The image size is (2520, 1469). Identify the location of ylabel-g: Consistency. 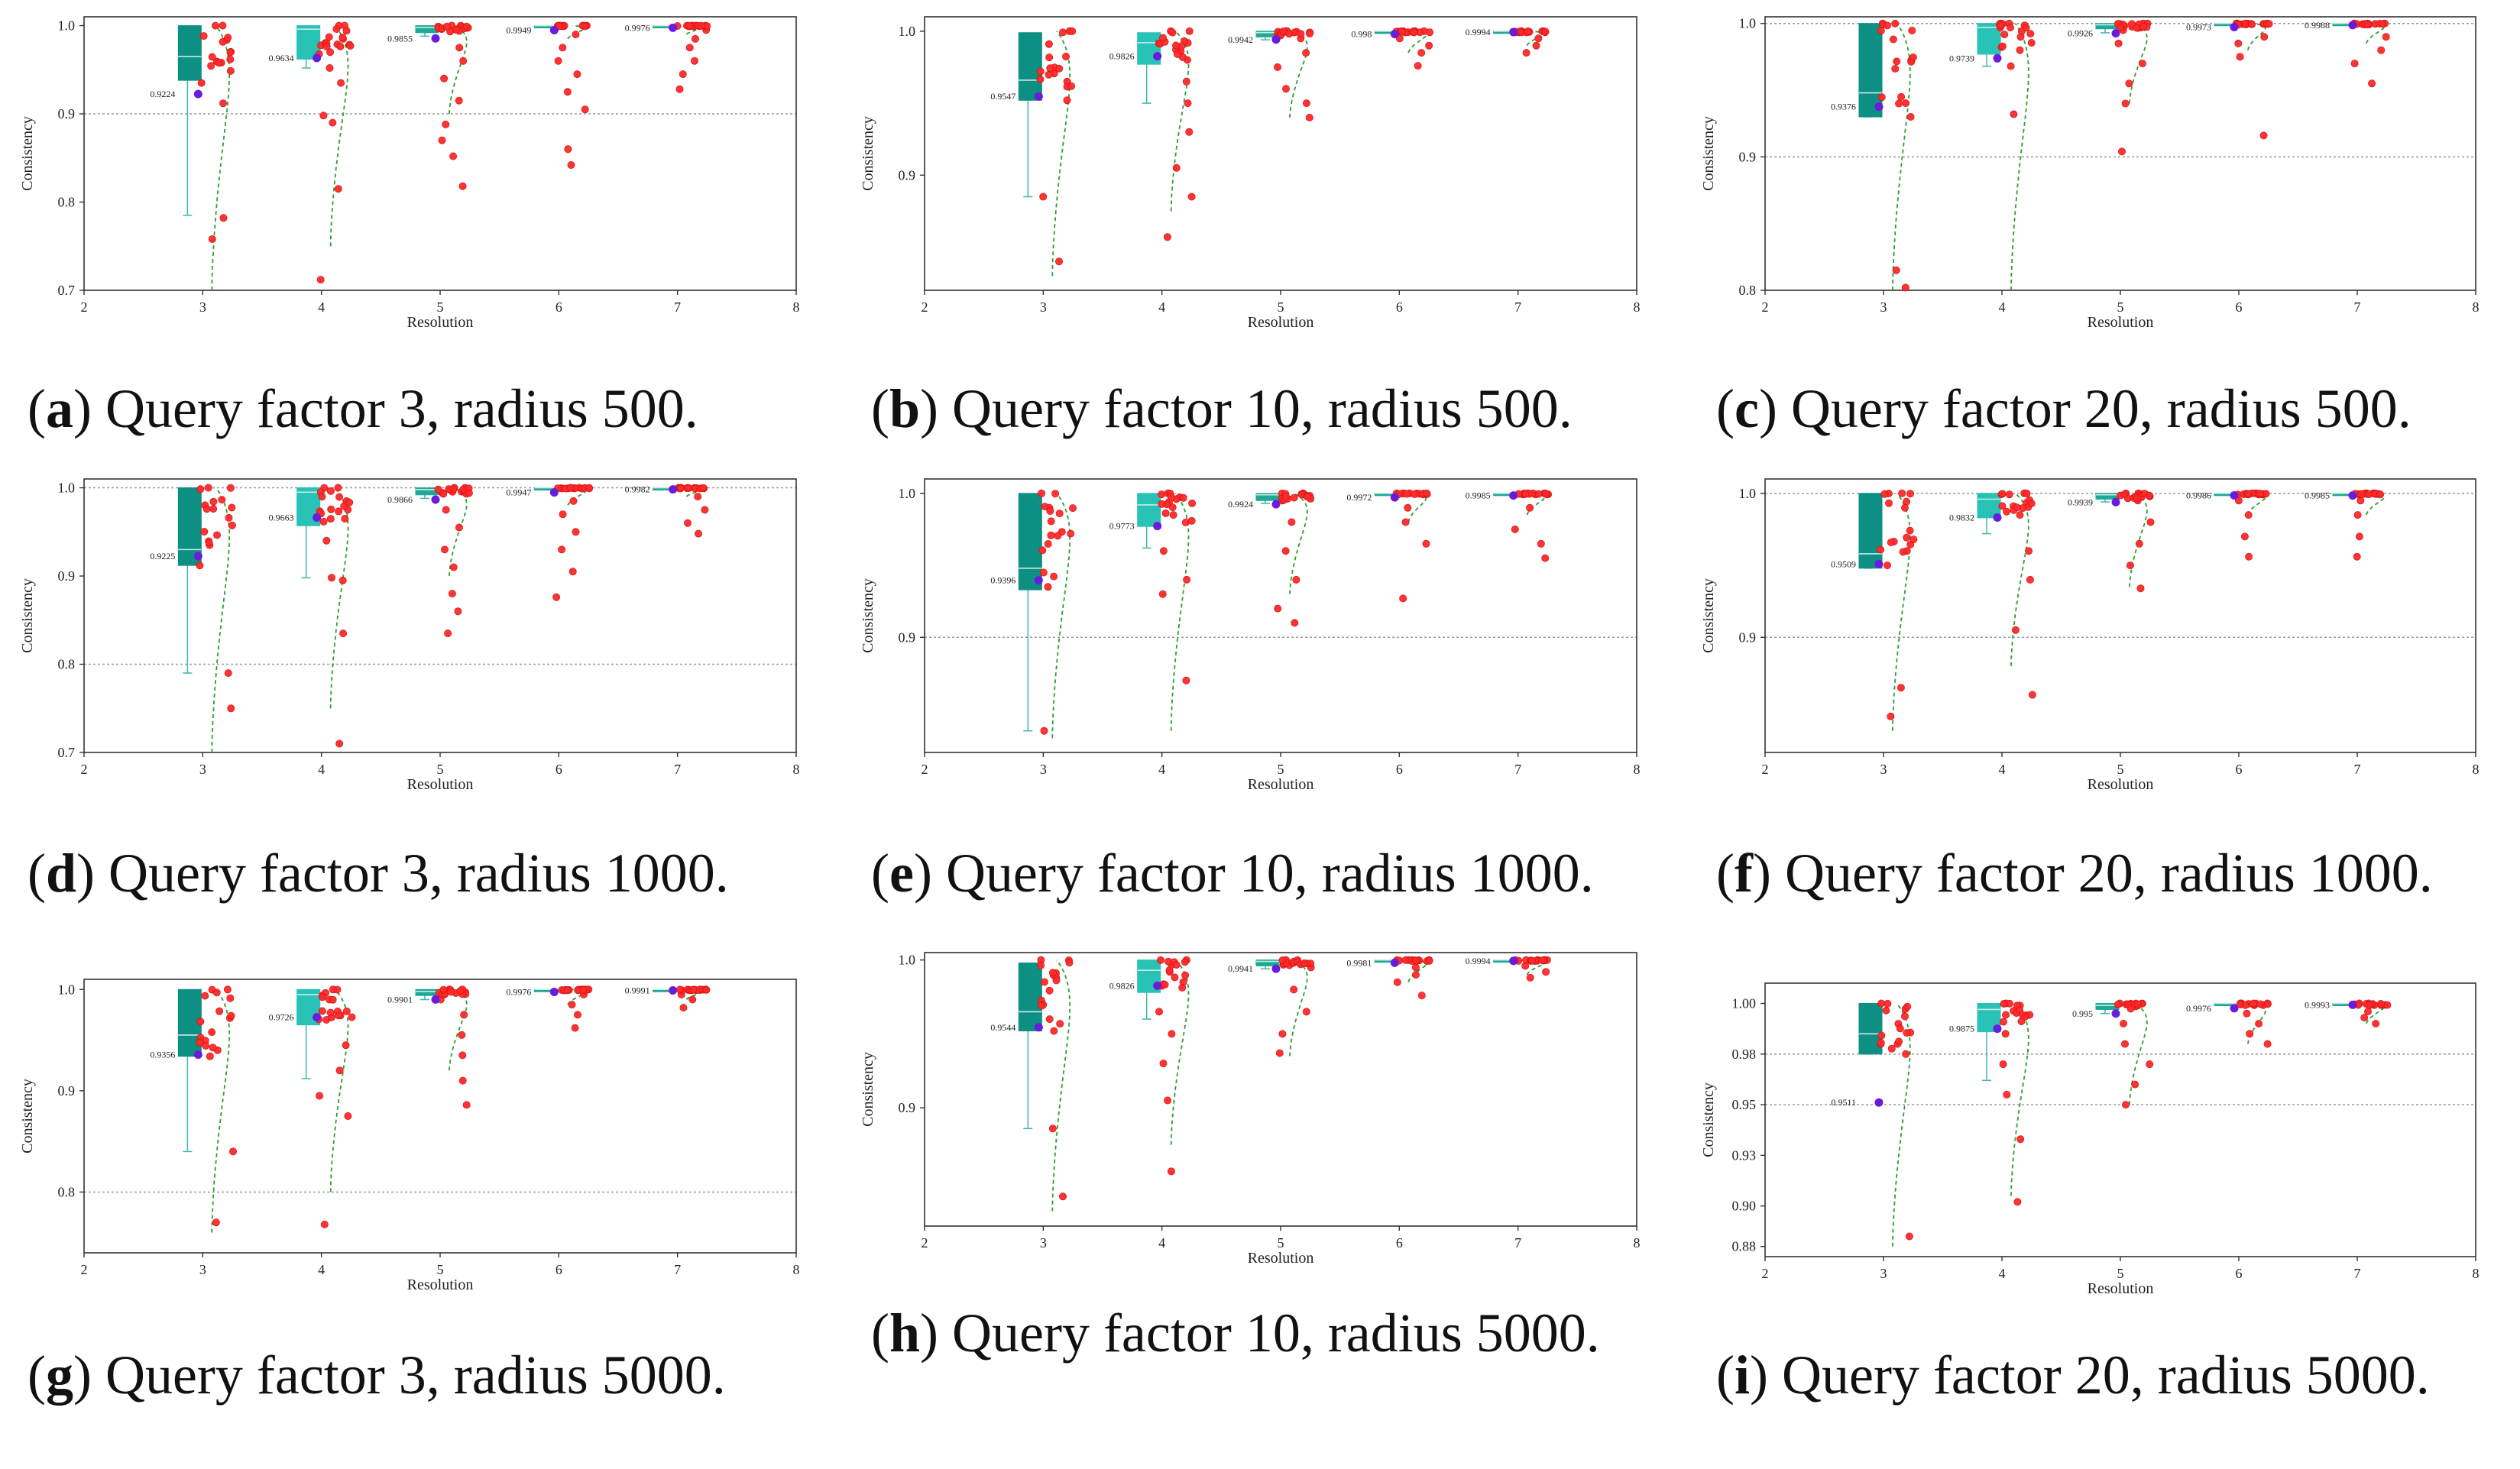
(27, 1116).